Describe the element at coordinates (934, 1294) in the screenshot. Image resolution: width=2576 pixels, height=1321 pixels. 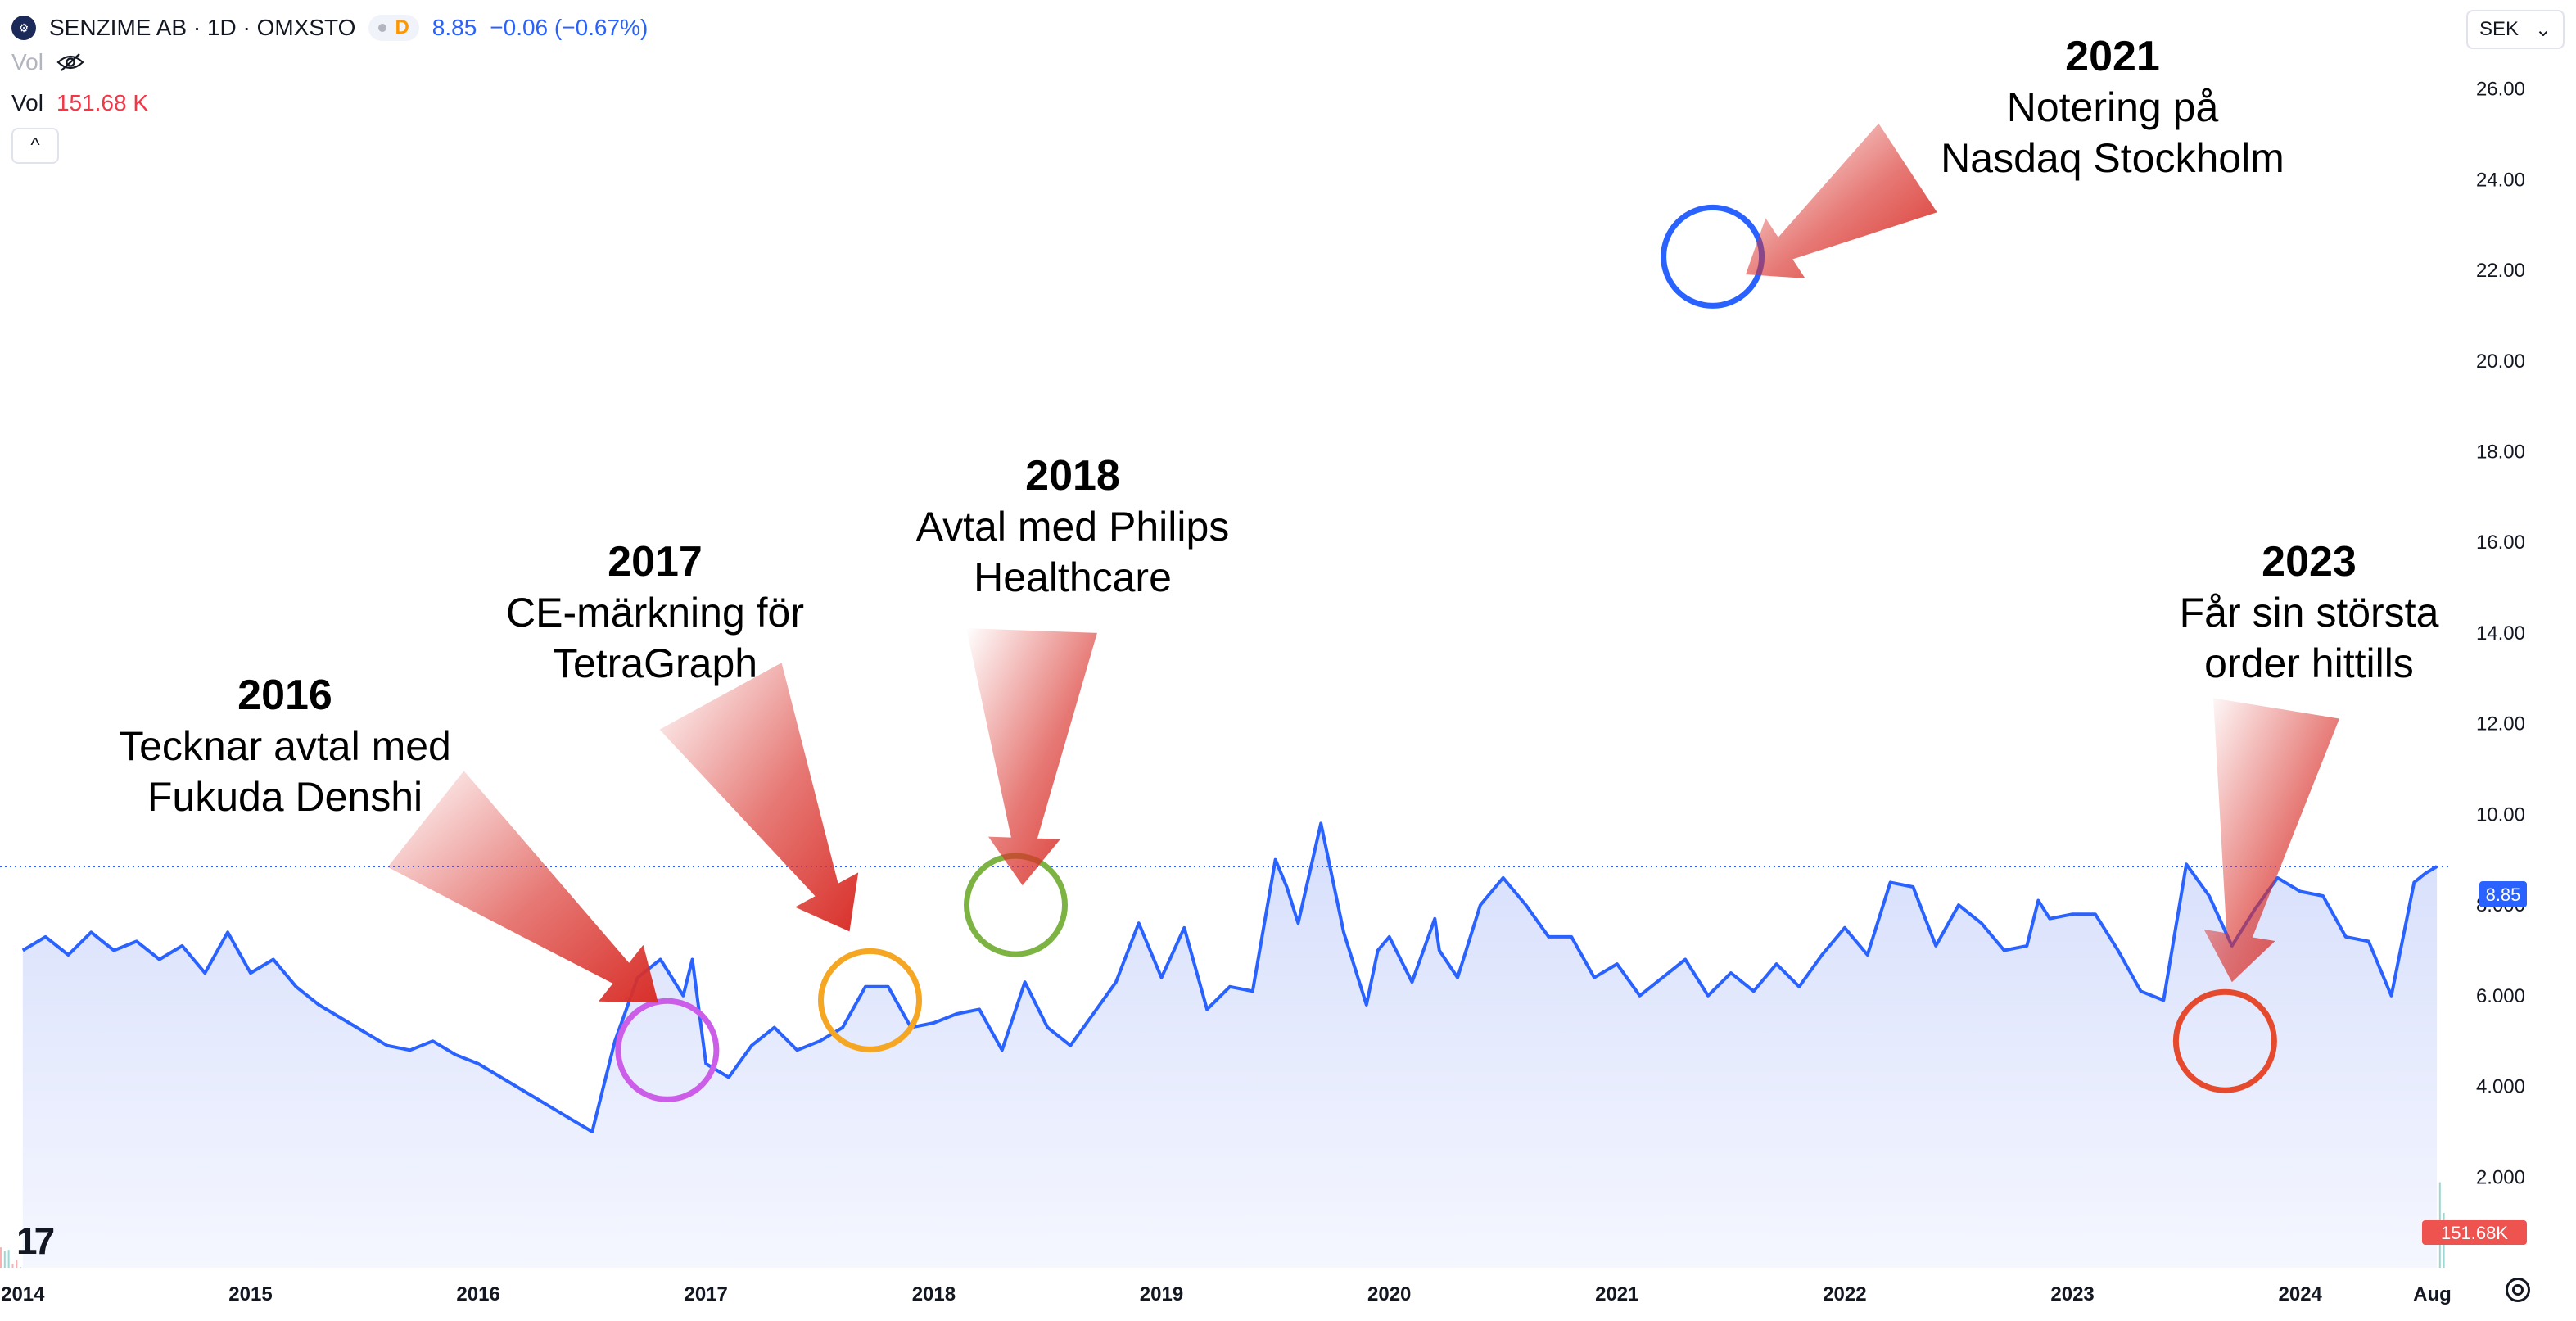
I see `x-tick-label: 2018` at that location.